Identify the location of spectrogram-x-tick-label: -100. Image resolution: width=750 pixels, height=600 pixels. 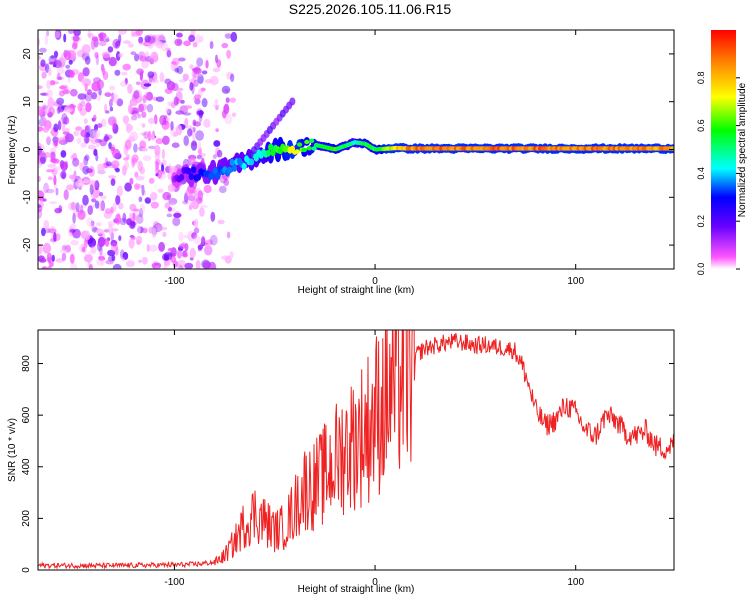
(174, 281).